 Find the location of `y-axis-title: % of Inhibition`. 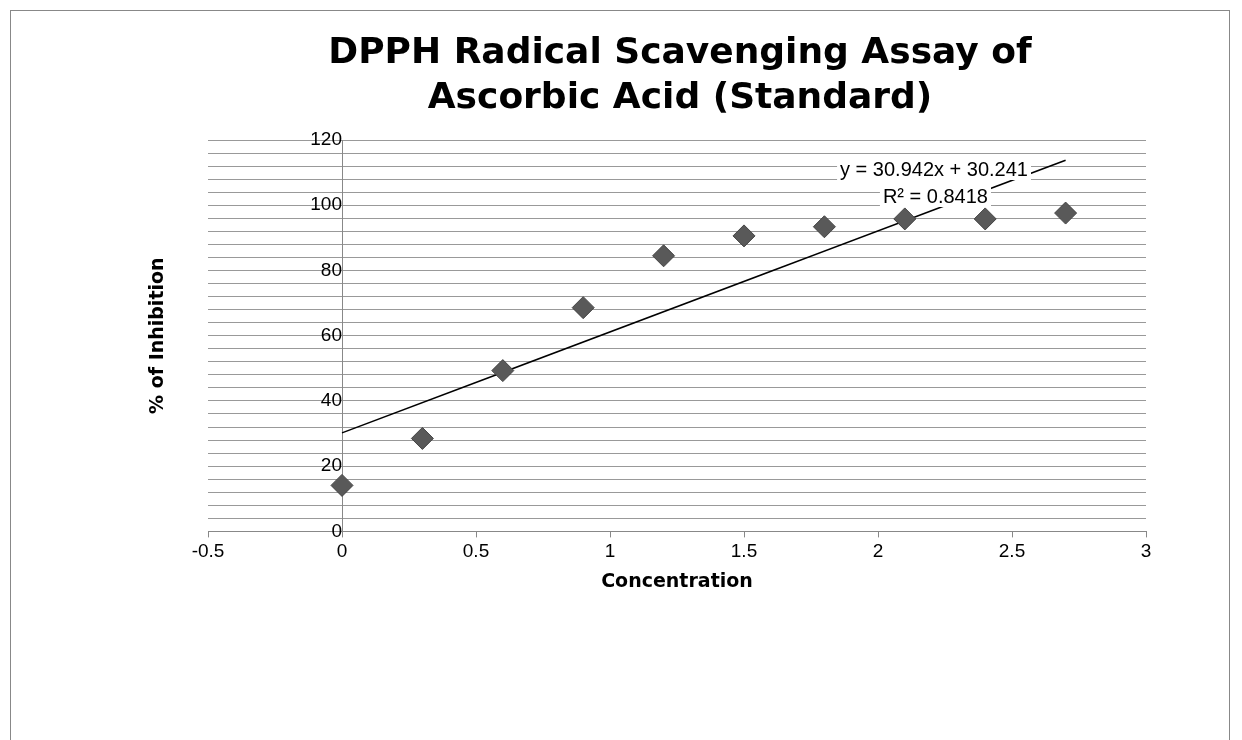

y-axis-title: % of Inhibition is located at coordinates (155, 335).